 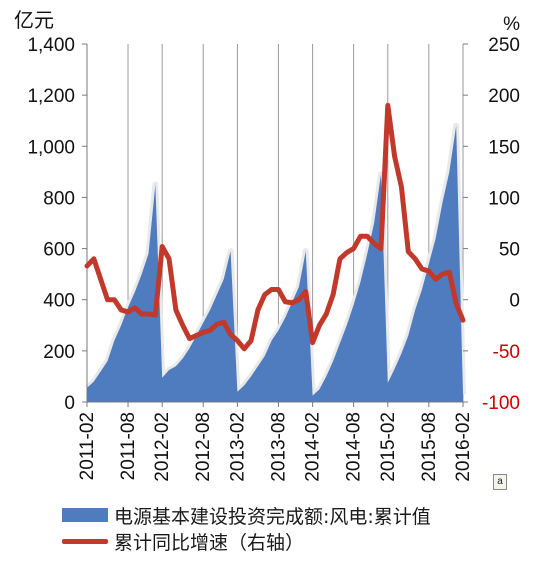 What do you see at coordinates (209, 542) in the screenshot?
I see `legend-label-line: 累计同比增速（右轴）` at bounding box center [209, 542].